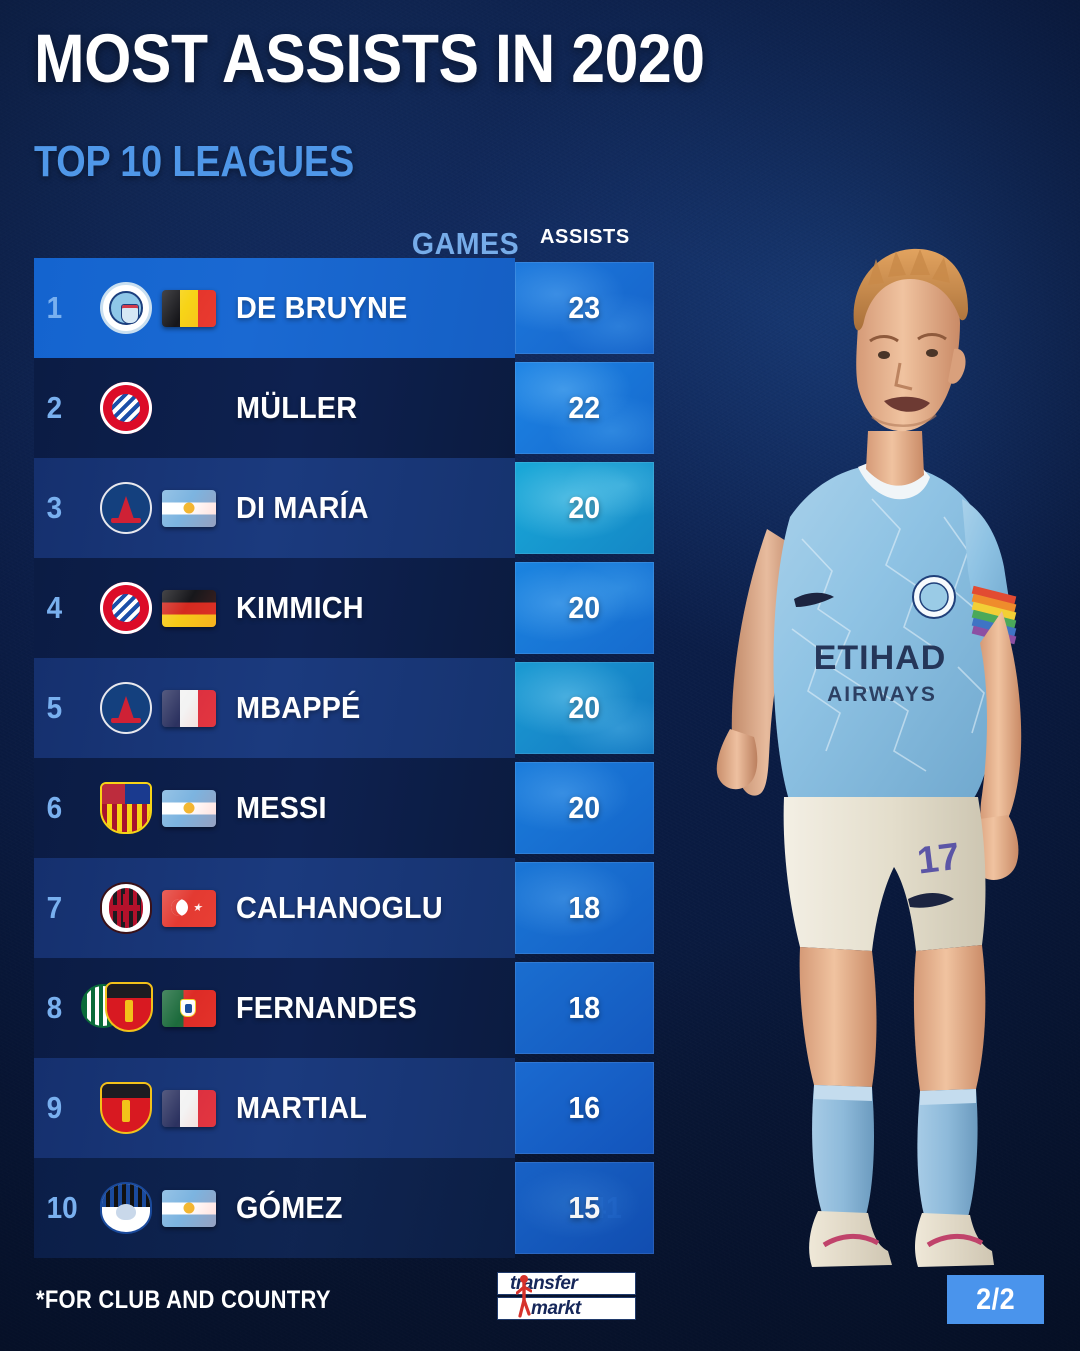 The width and height of the screenshot is (1080, 1351). What do you see at coordinates (882, 694) in the screenshot?
I see `svg-text: AIRWAYS` at bounding box center [882, 694].